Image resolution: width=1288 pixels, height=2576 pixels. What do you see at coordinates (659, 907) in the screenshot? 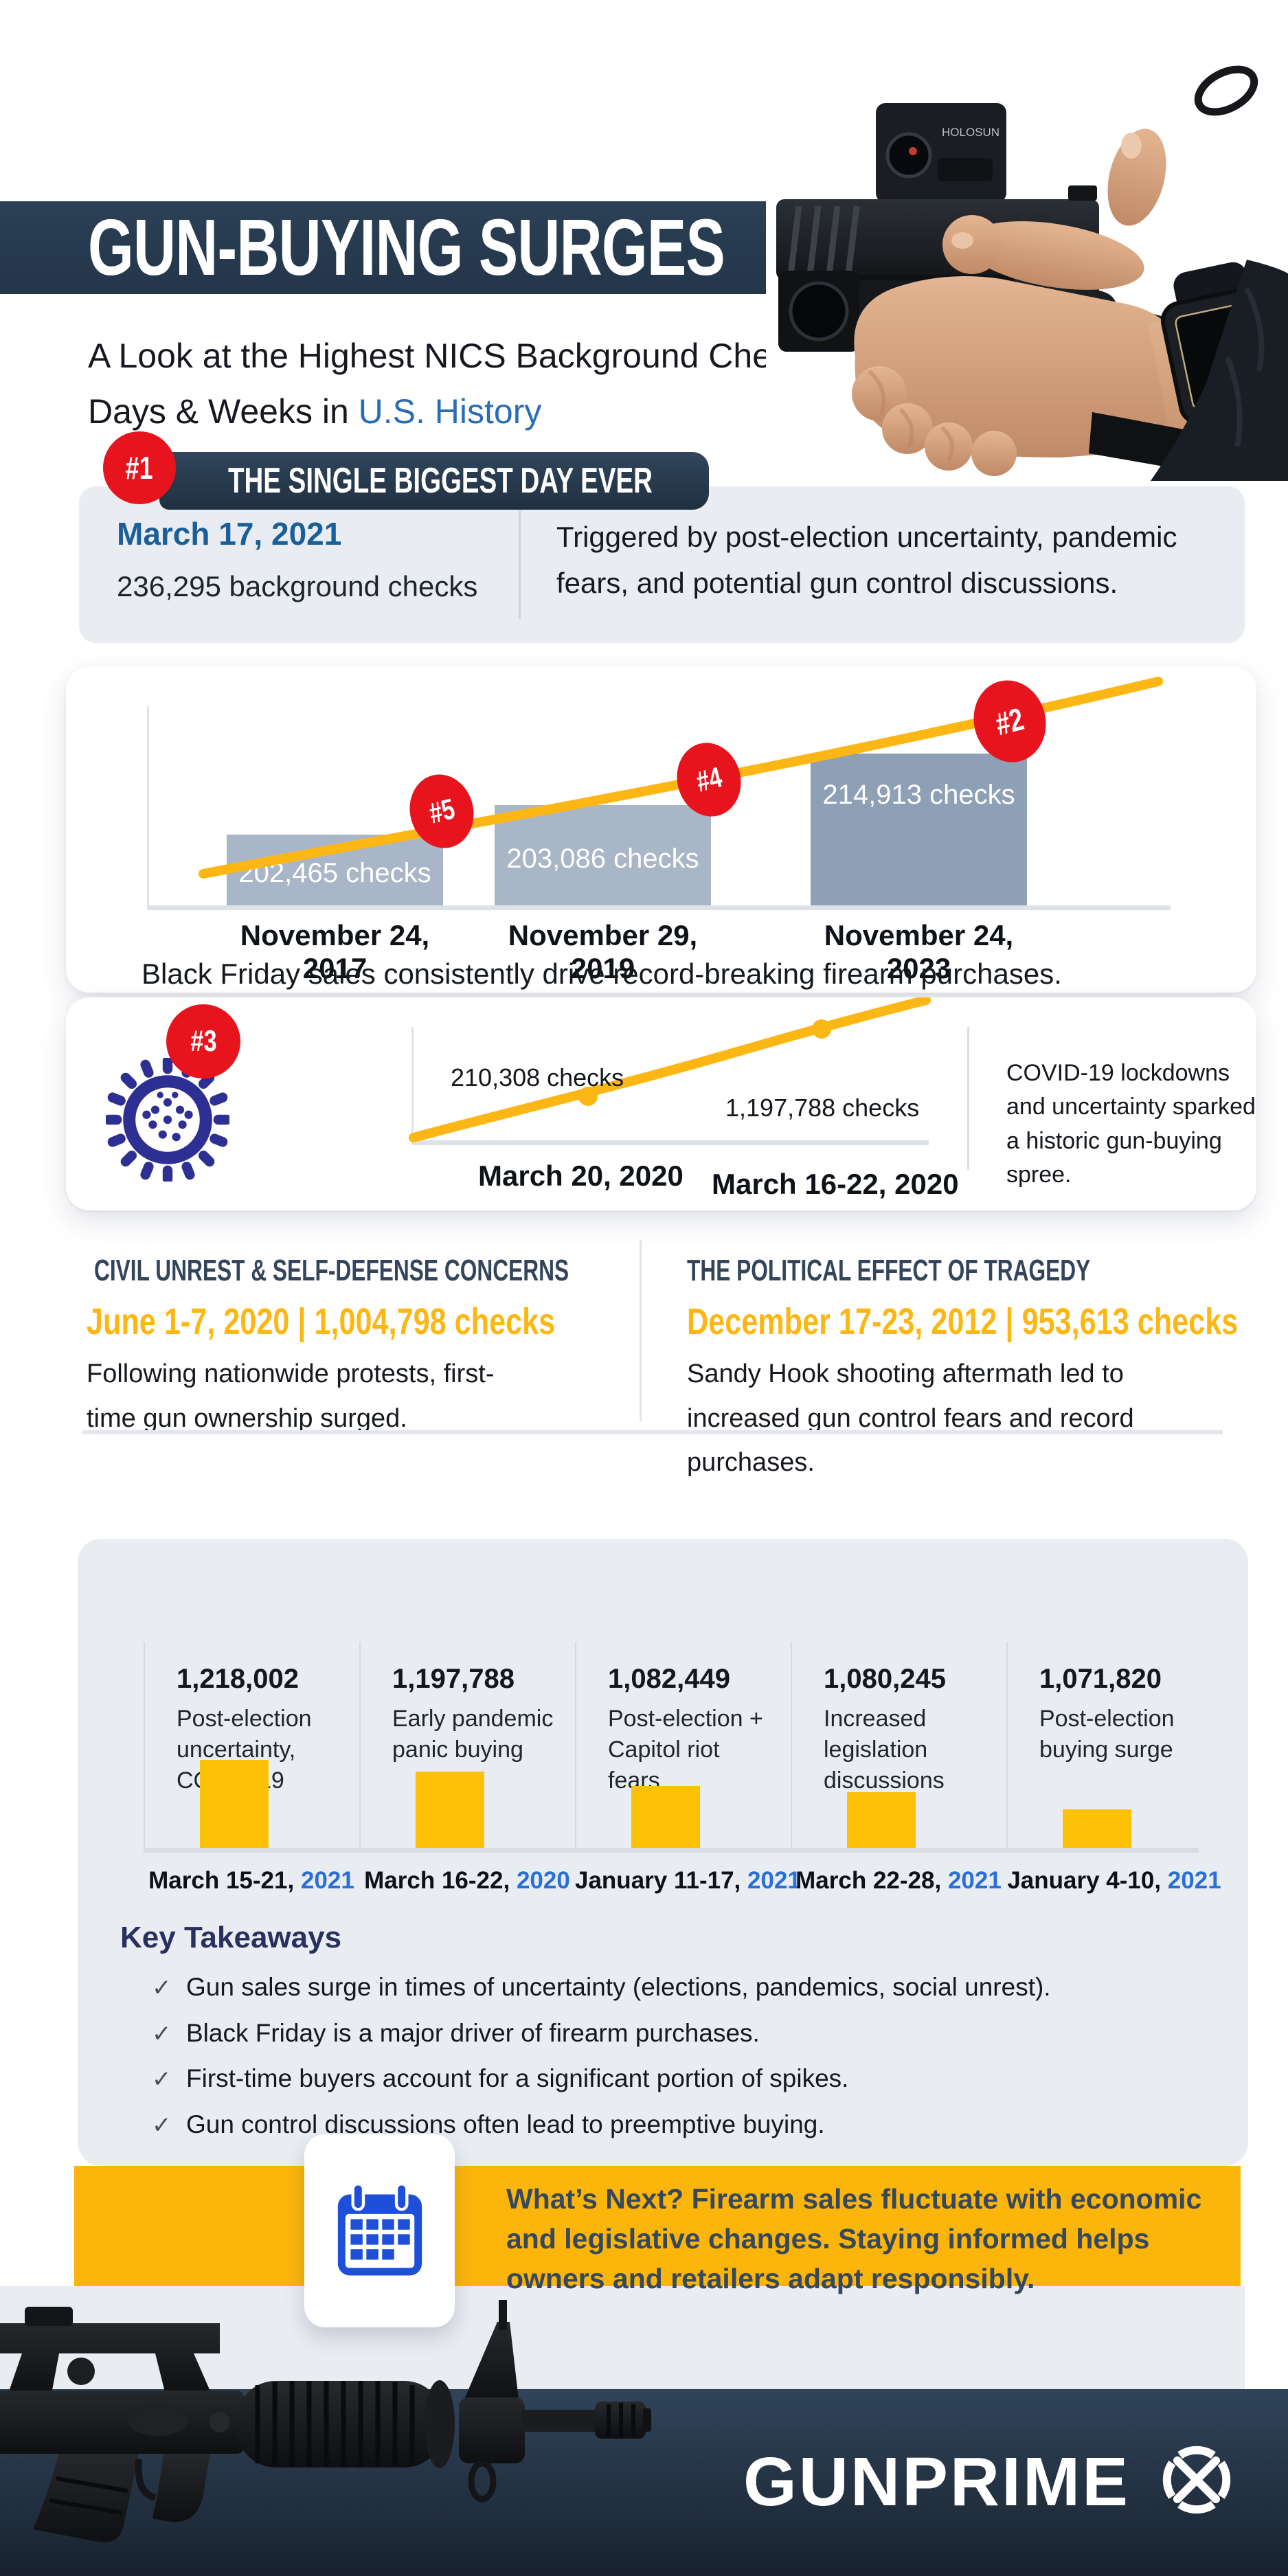
I see `x-axis` at bounding box center [659, 907].